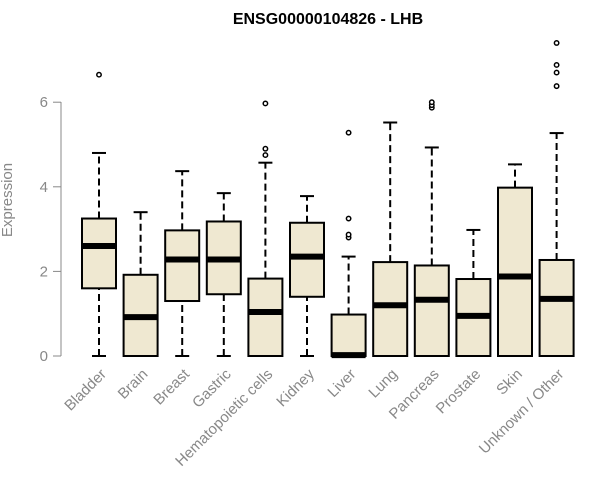 Image resolution: width=600 pixels, height=500 pixels. What do you see at coordinates (328, 19) in the screenshot?
I see `chart-title: ENSG00000104826 - LHB` at bounding box center [328, 19].